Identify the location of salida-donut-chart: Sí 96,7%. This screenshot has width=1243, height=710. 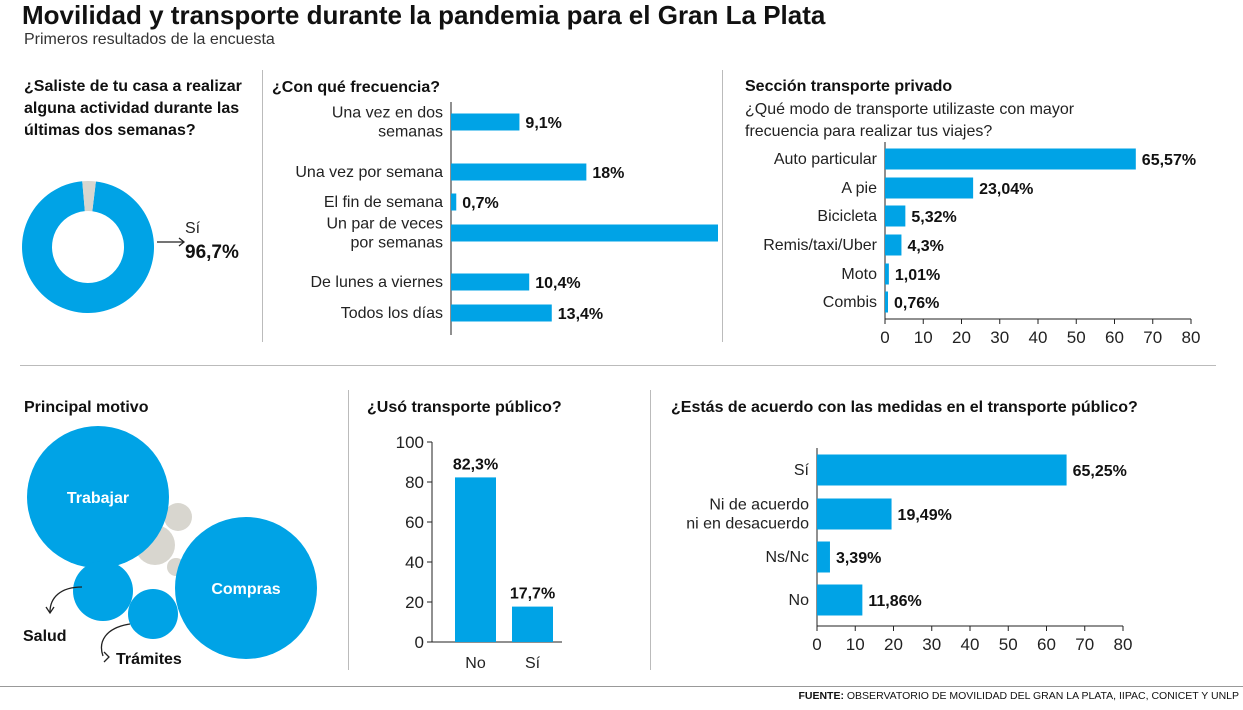
(130, 246).